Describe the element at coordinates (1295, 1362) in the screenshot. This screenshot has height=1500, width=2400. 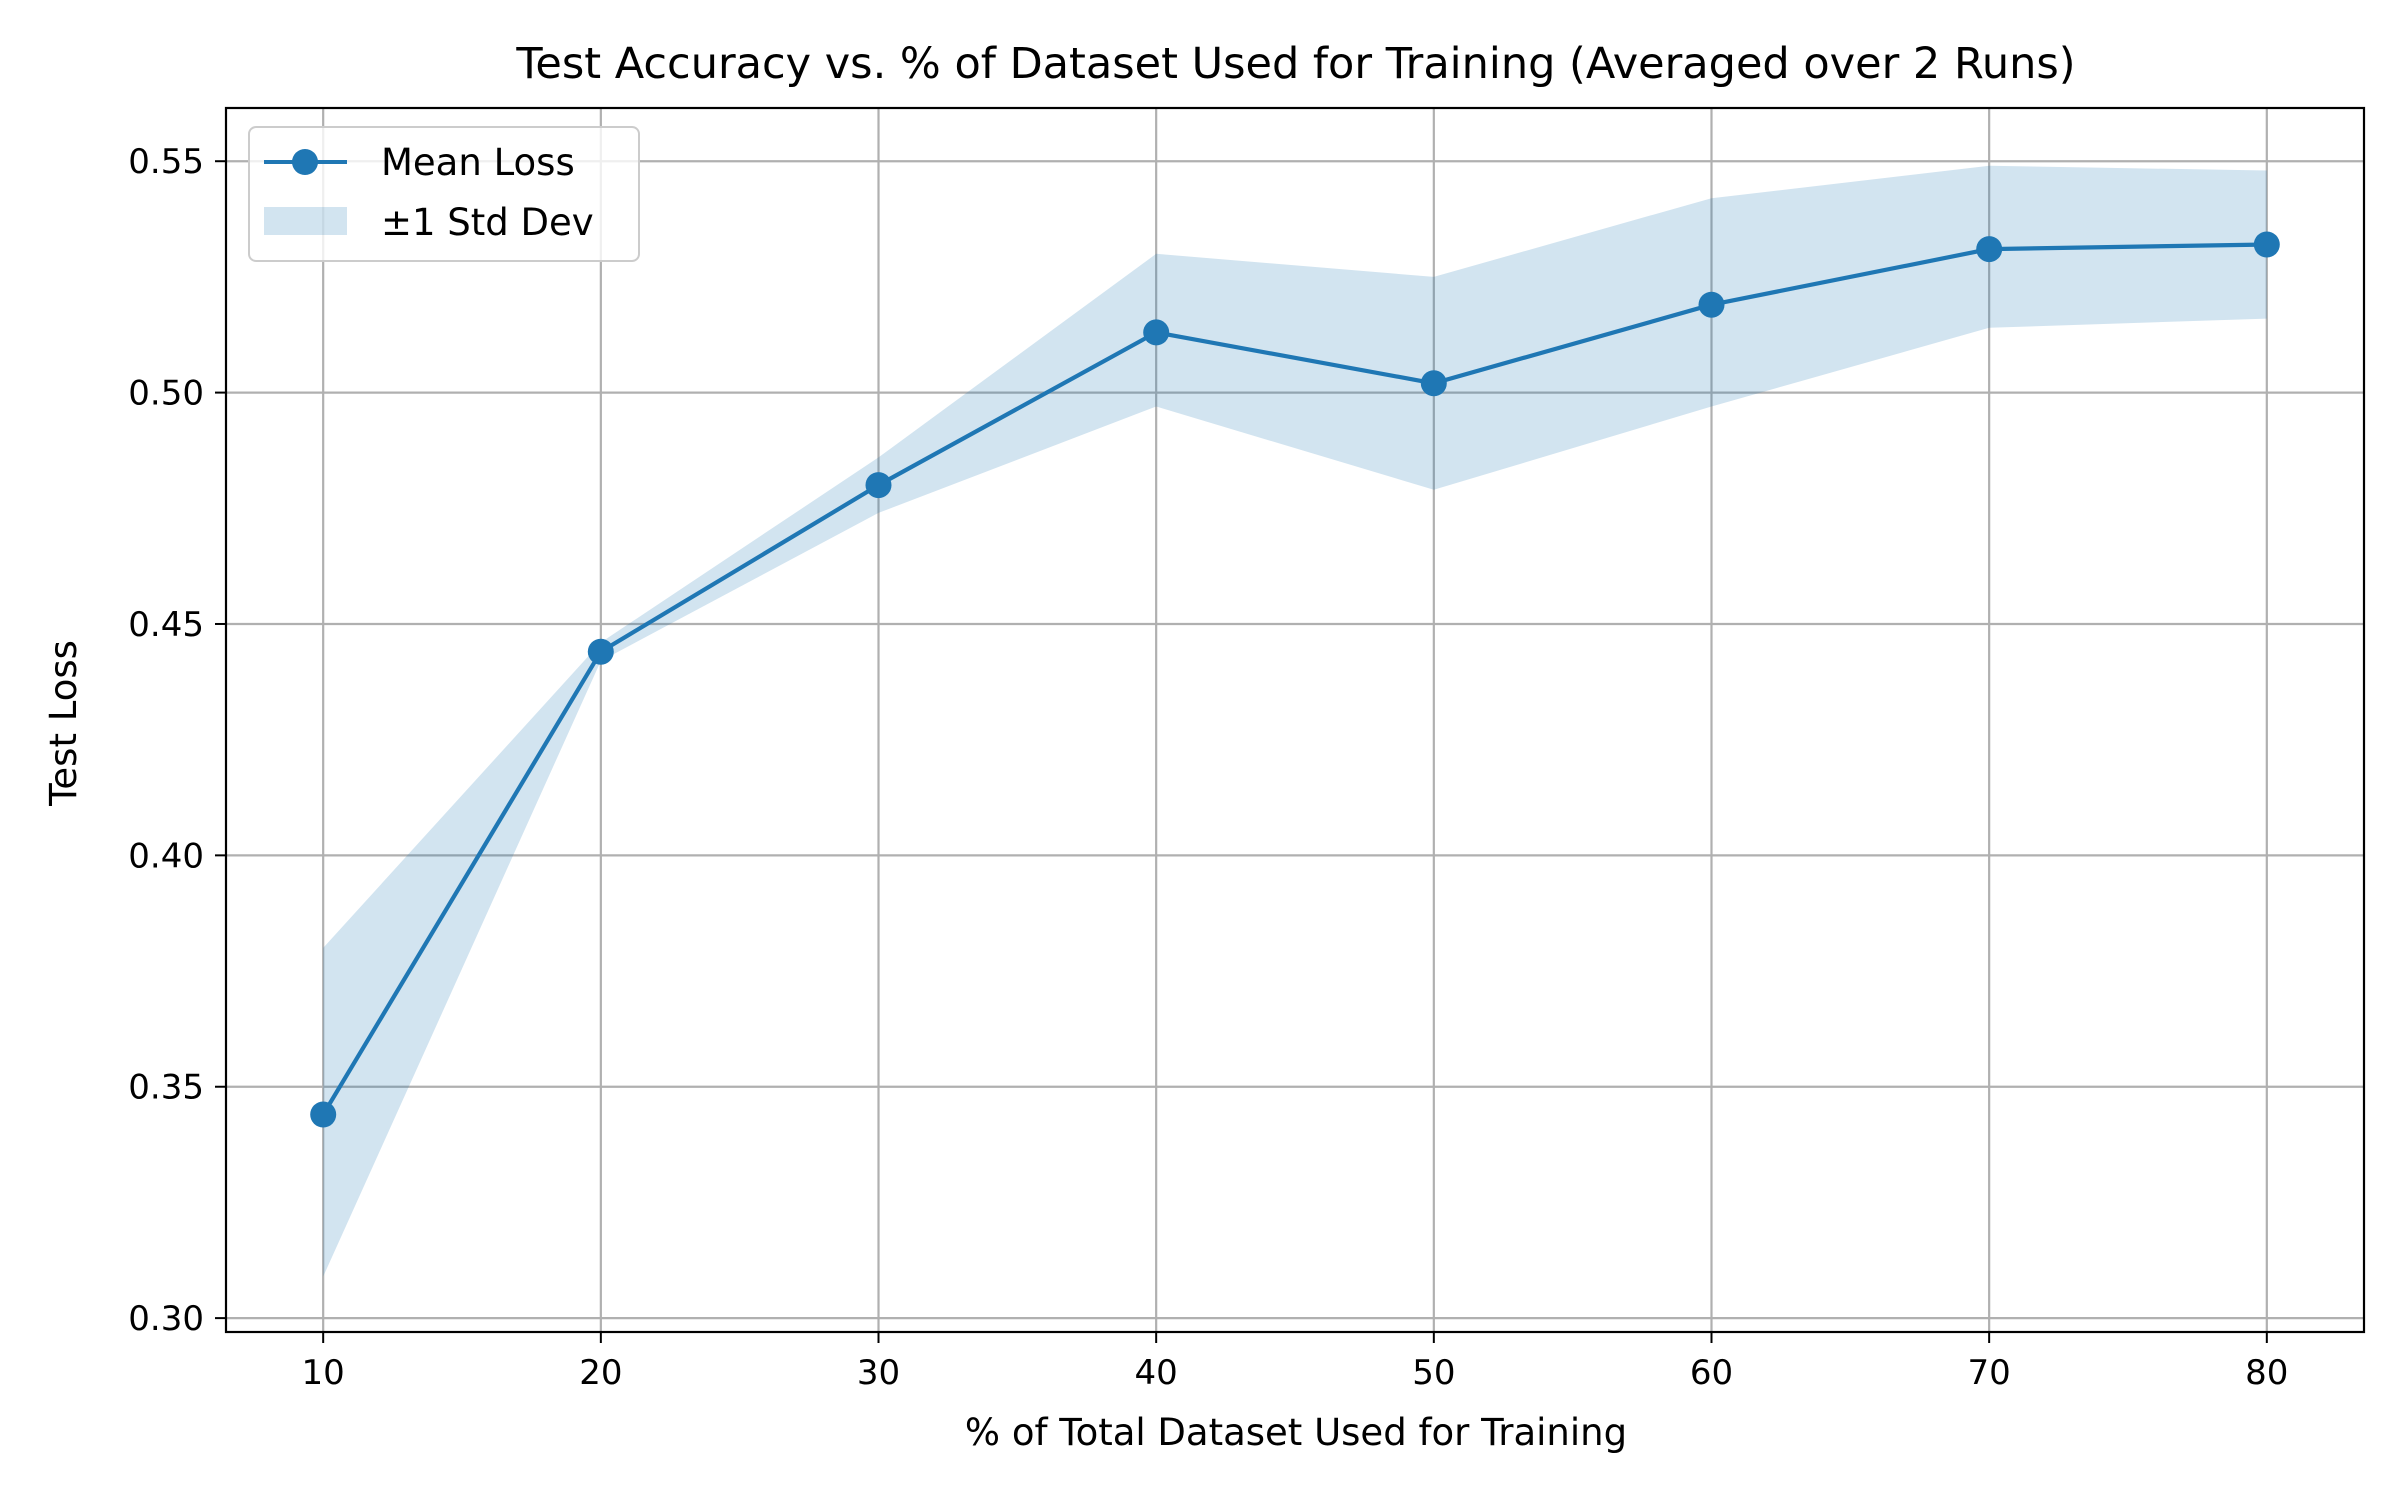
I see `x-axis-ticks: 10 20 30 40 50 60 70 80` at that location.